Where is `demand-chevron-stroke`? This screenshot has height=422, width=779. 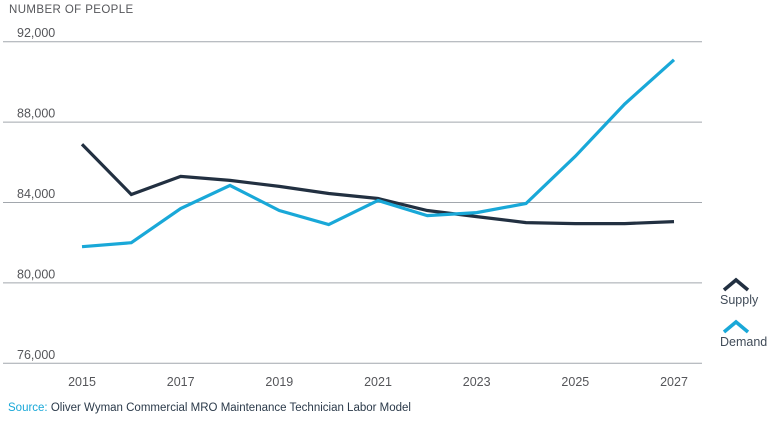
demand-chevron-stroke is located at coordinates (736, 326).